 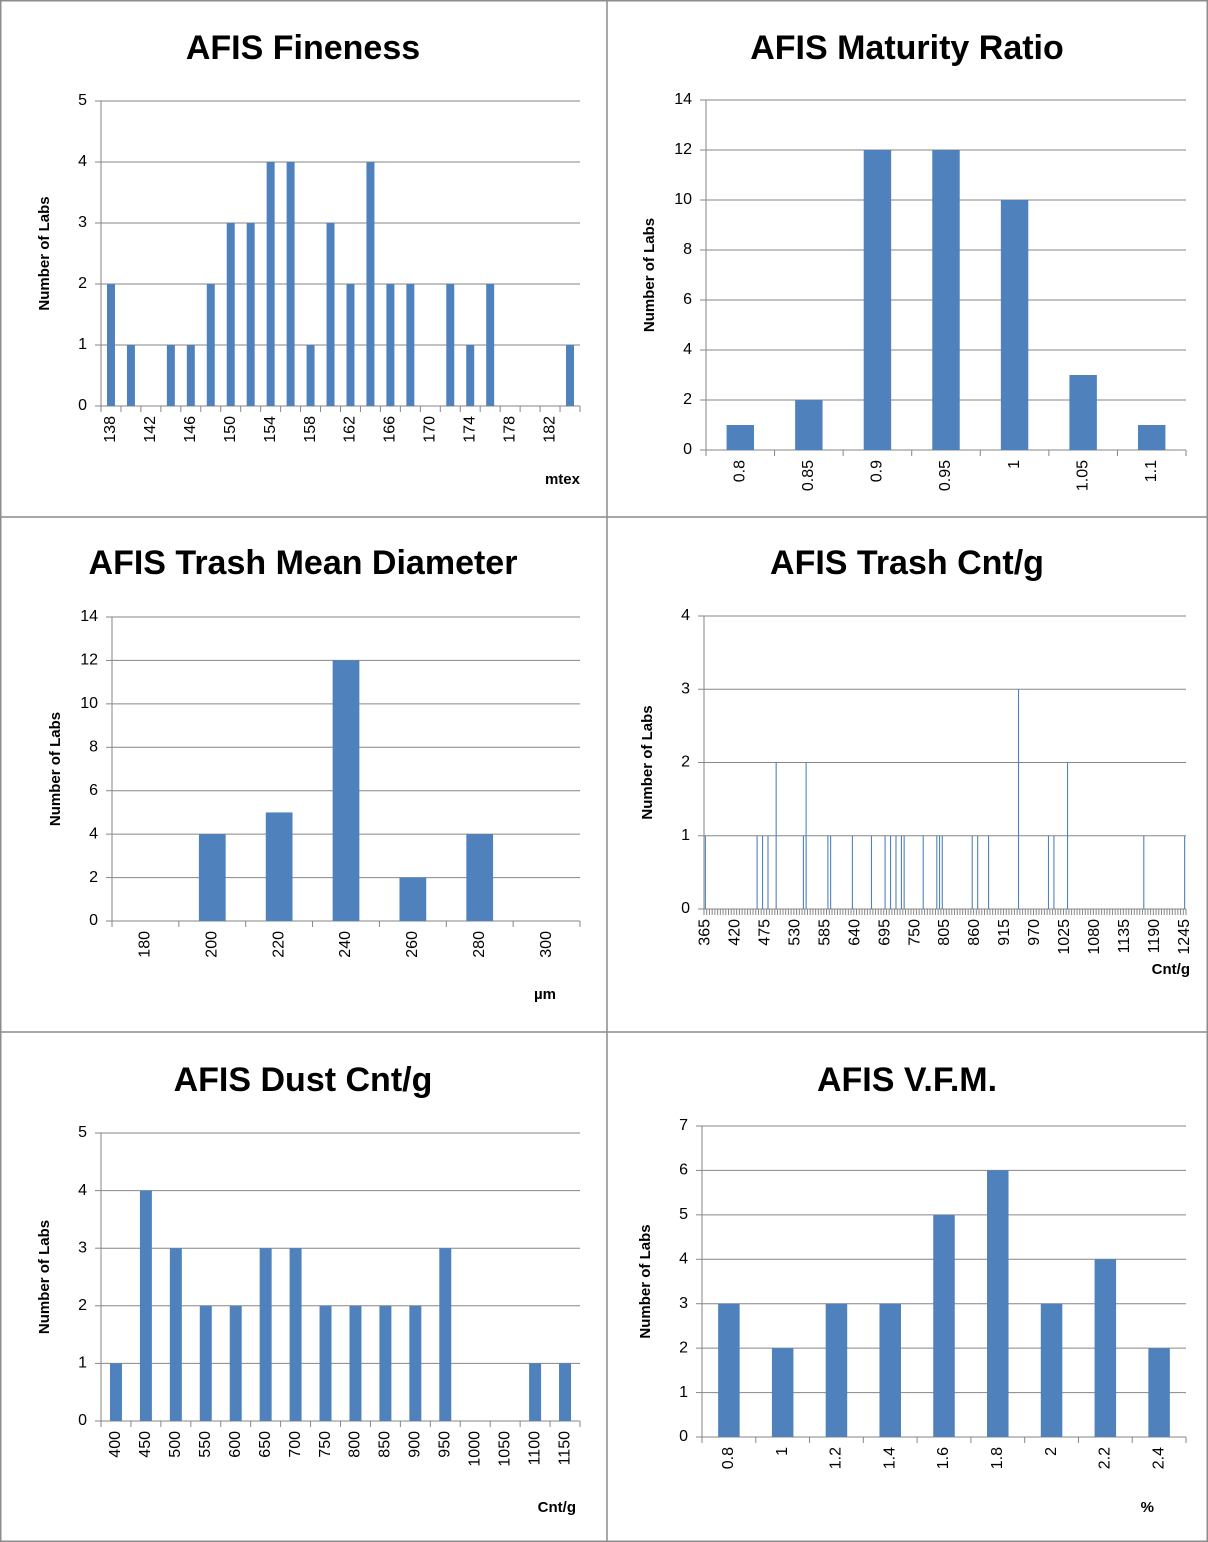 What do you see at coordinates (145, 1444) in the screenshot?
I see `x-tick-label: 450` at bounding box center [145, 1444].